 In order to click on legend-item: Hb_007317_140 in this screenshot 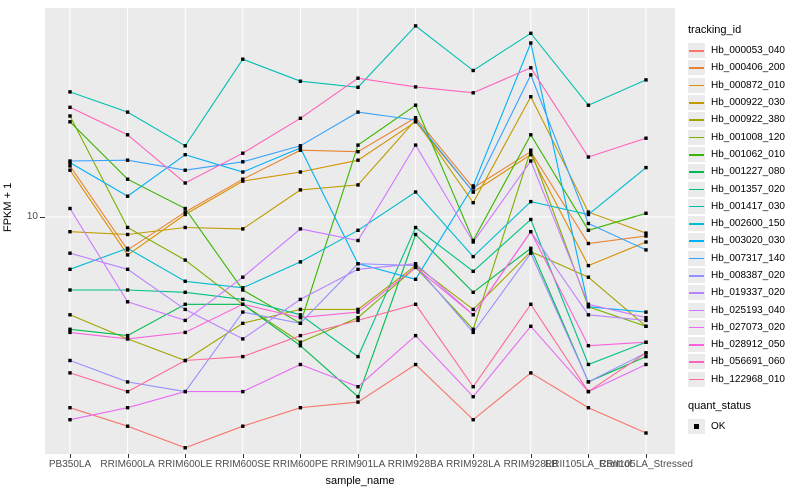, I will do `click(744, 258)`.